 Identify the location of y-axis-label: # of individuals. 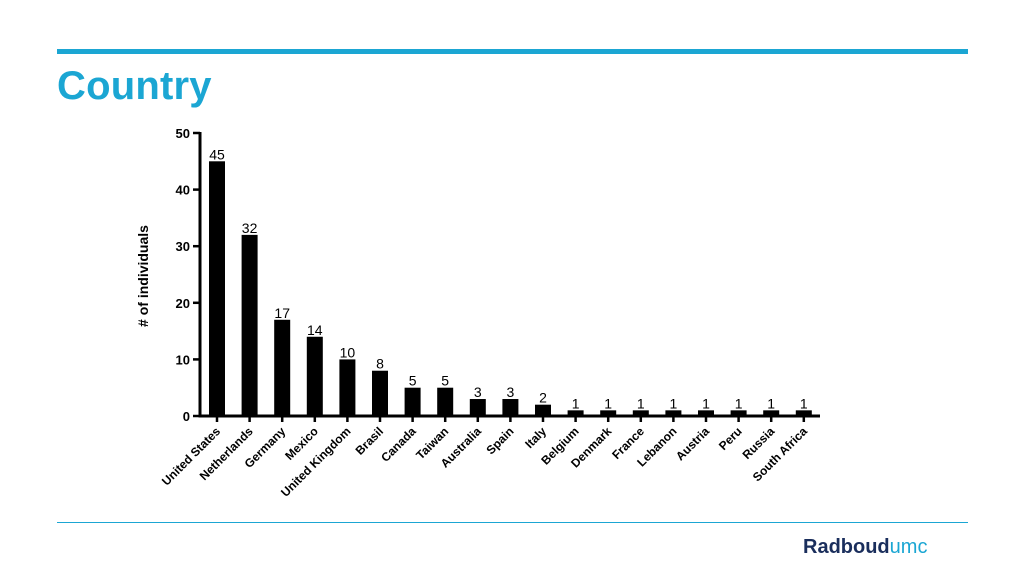
(143, 276).